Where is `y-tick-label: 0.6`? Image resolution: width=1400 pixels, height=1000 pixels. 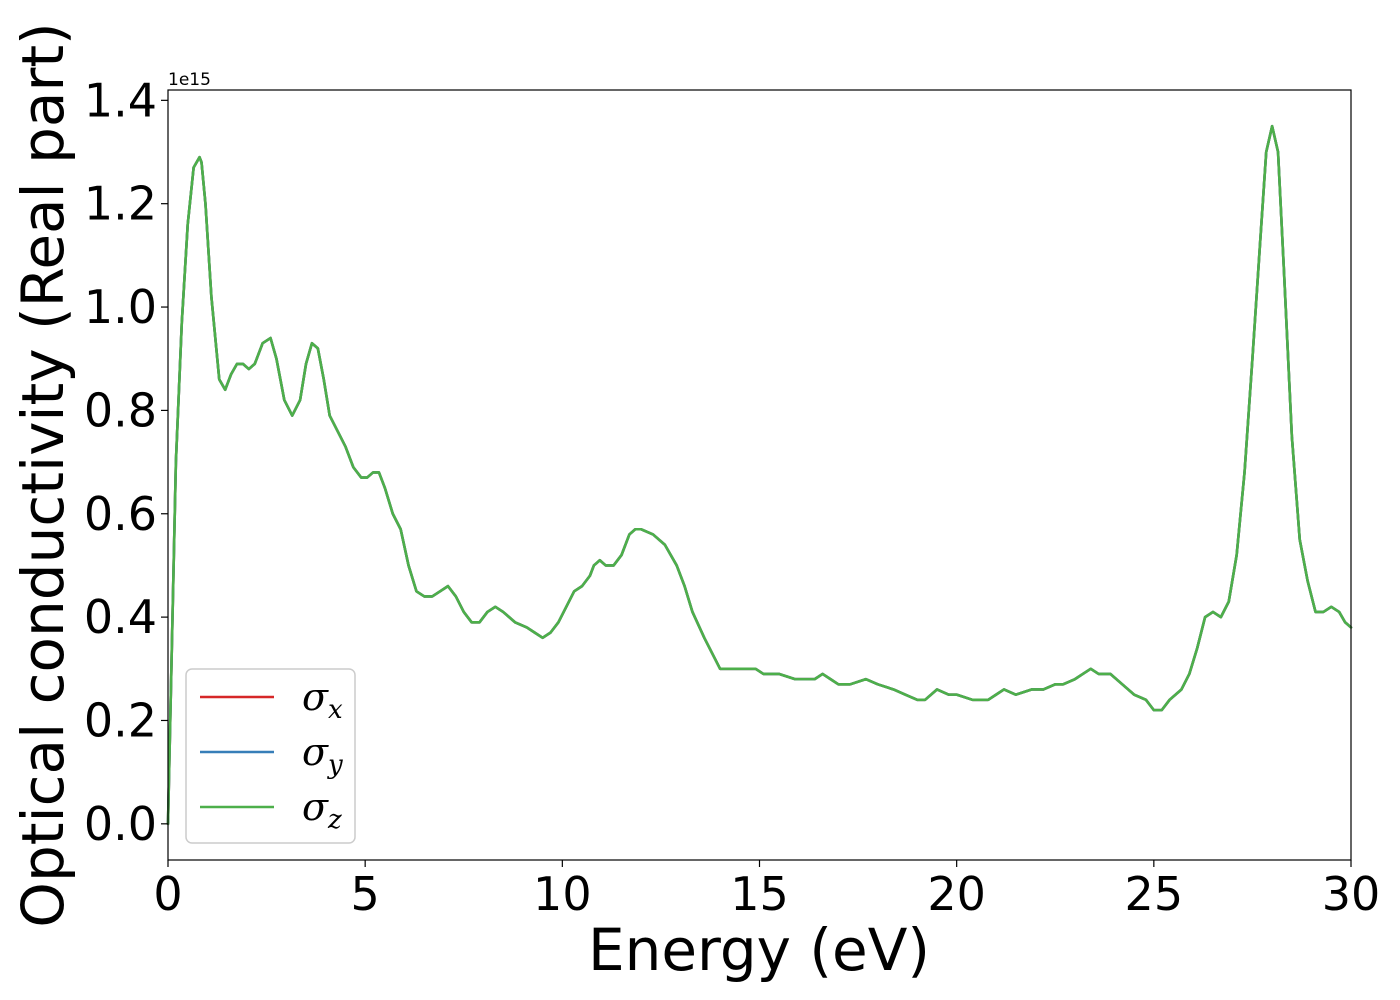 y-tick-label: 0.6 is located at coordinates (120, 514).